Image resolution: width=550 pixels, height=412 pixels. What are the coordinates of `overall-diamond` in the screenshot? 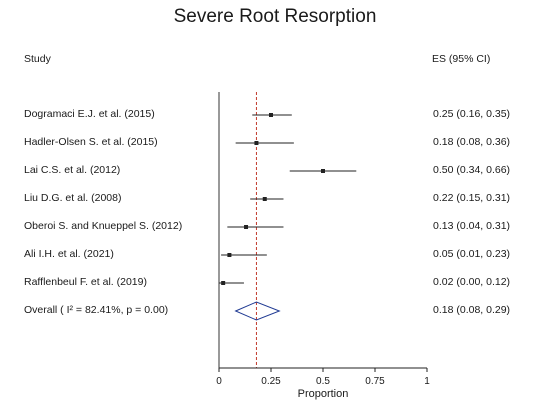 It's located at (257, 311).